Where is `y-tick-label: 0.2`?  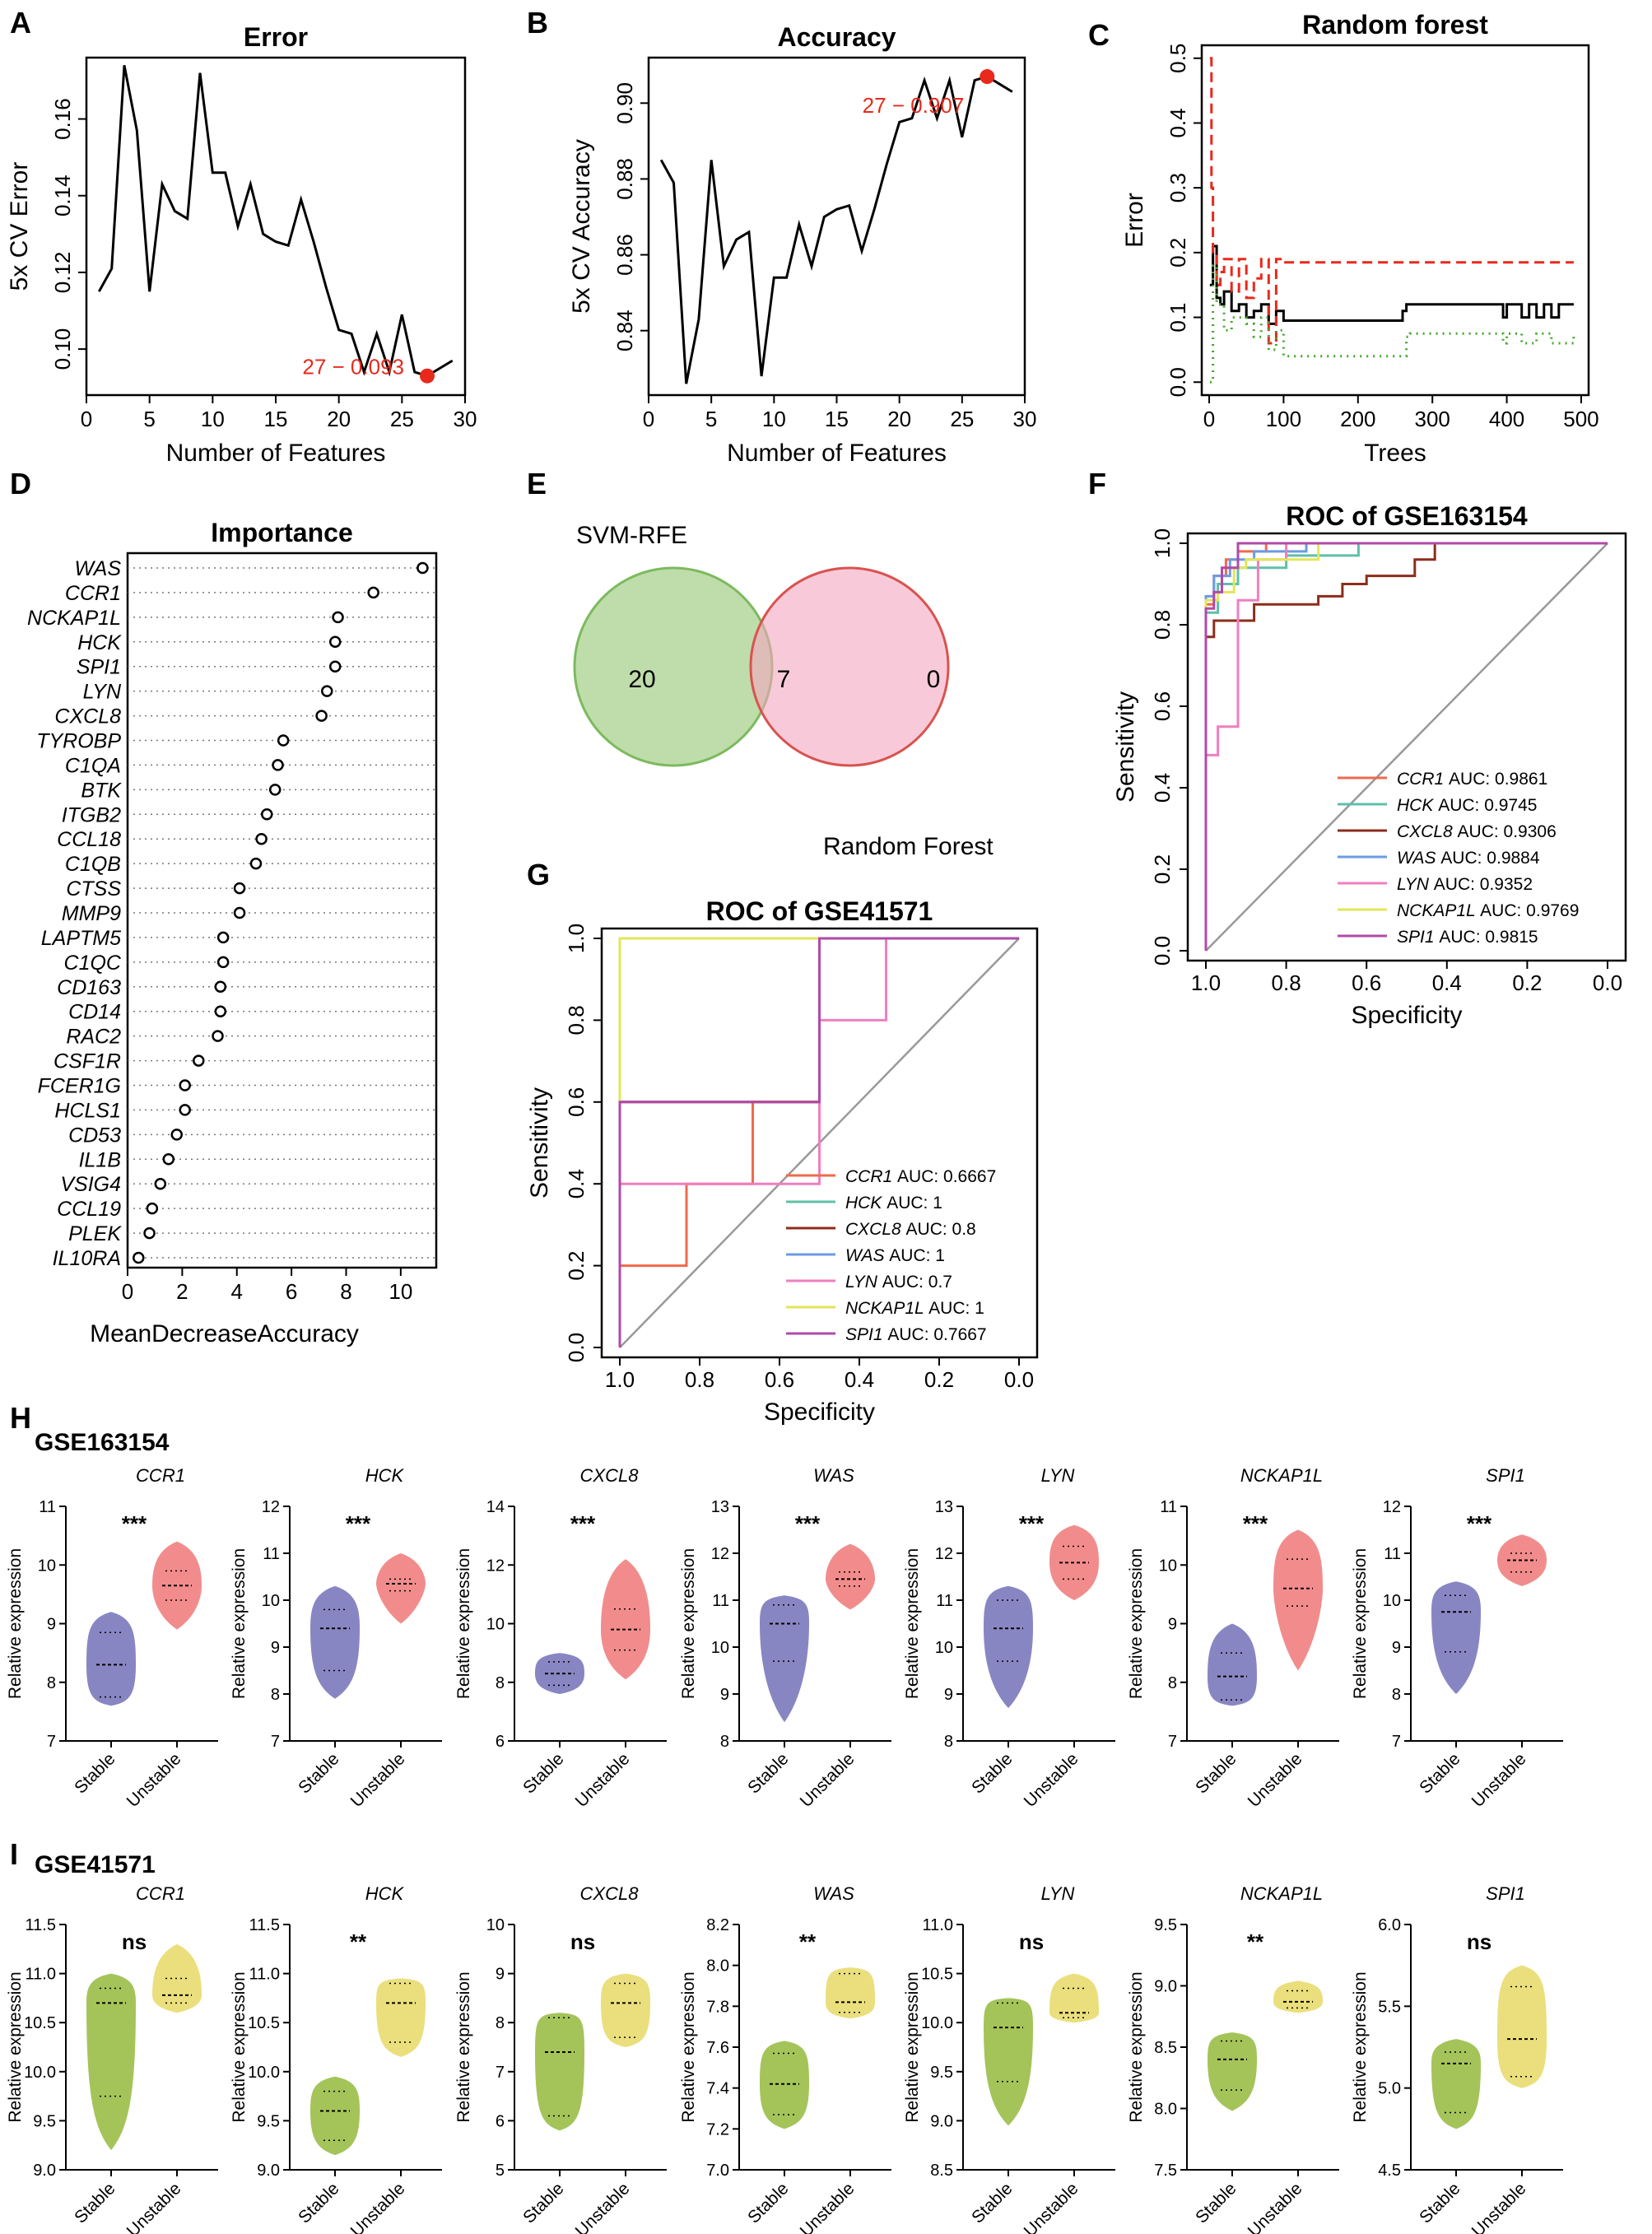 y-tick-label: 0.2 is located at coordinates (576, 1266).